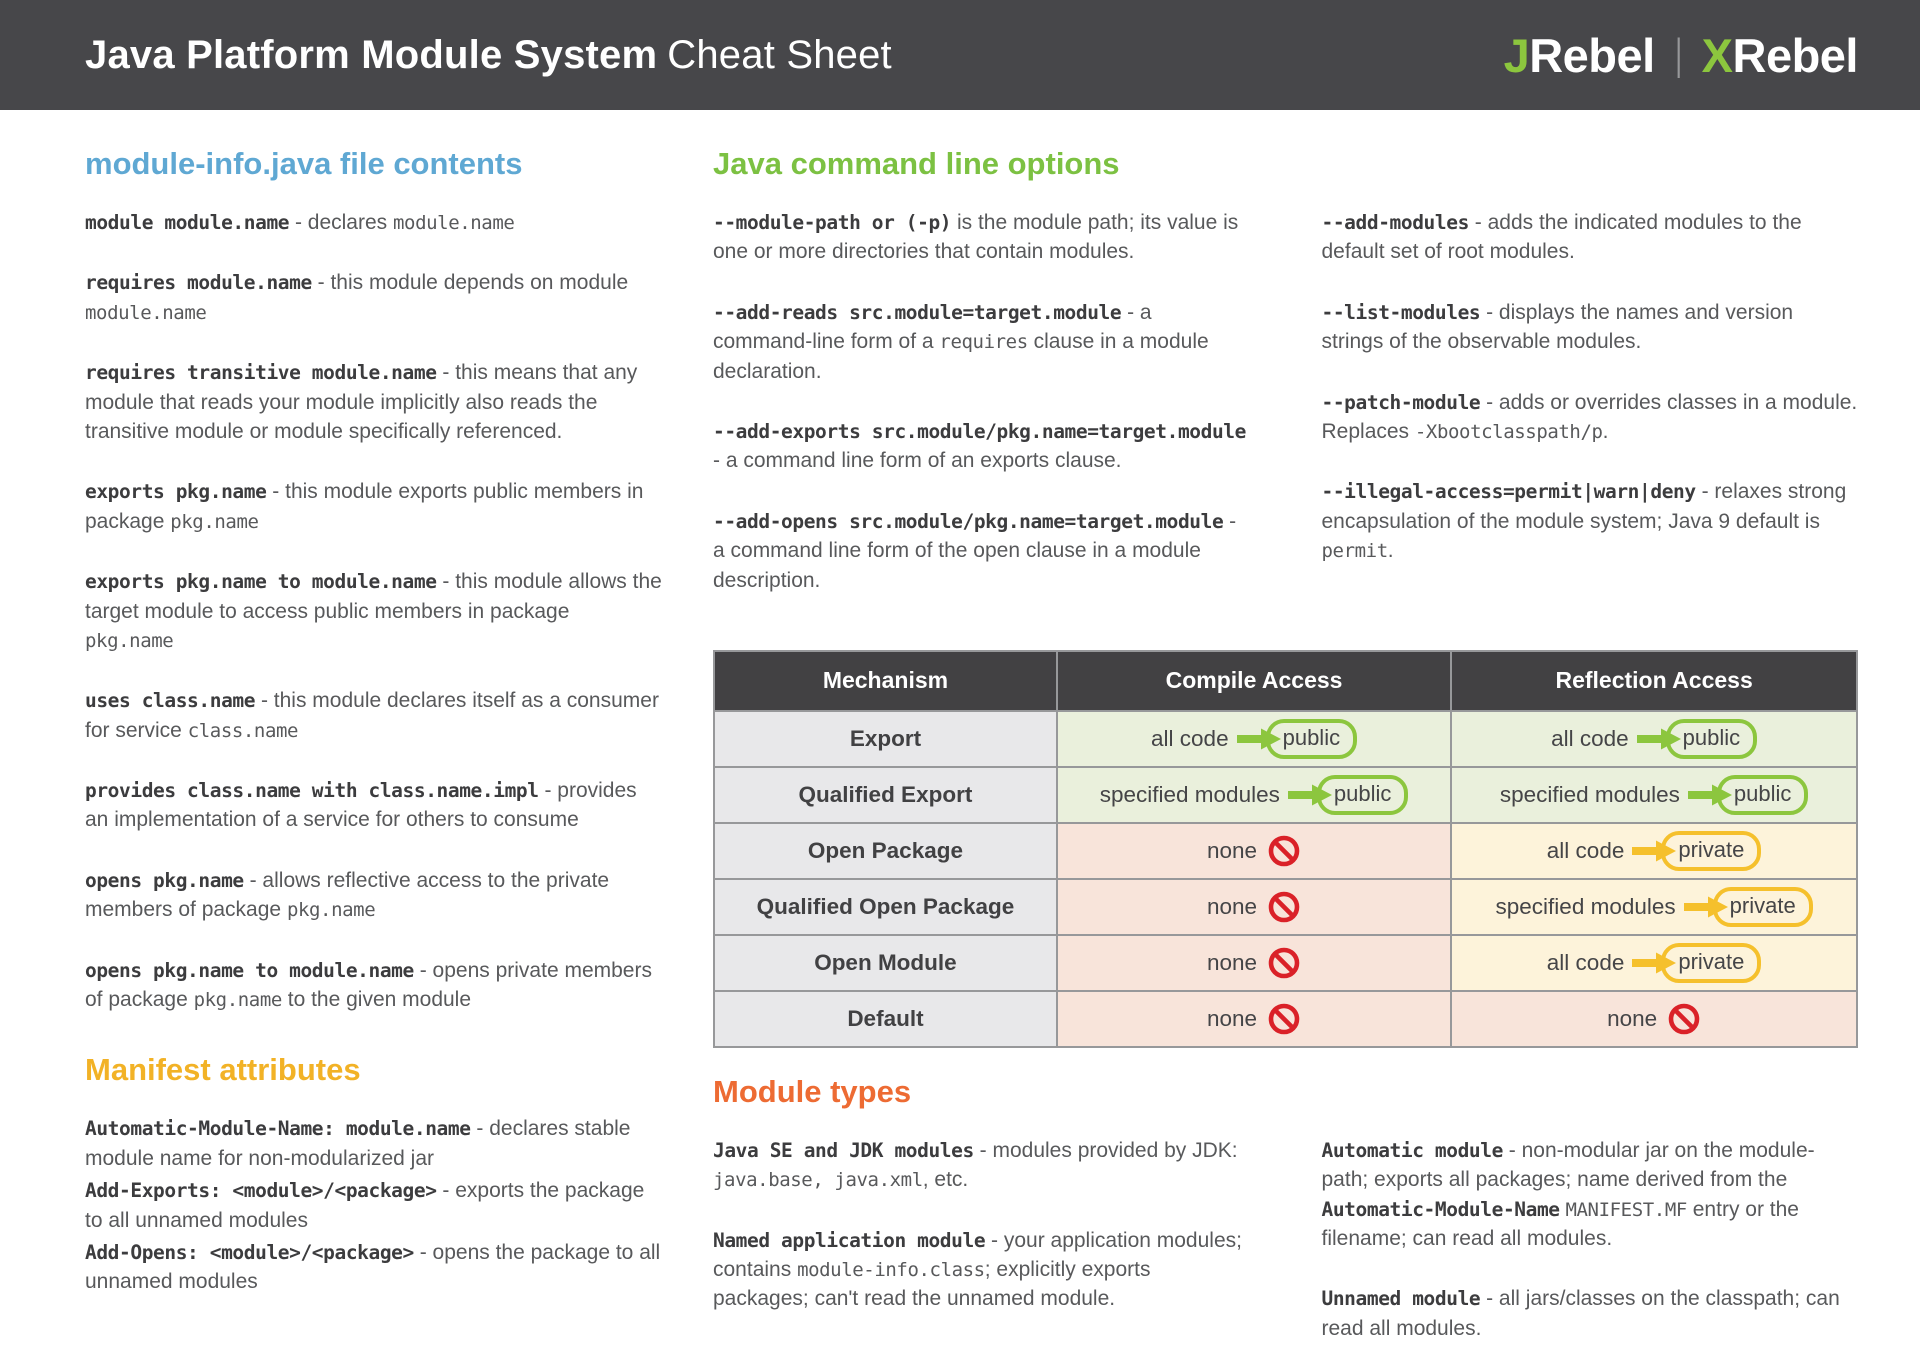  What do you see at coordinates (261, 582) in the screenshot?
I see `code-term: exports pkg.name to module.name` at bounding box center [261, 582].